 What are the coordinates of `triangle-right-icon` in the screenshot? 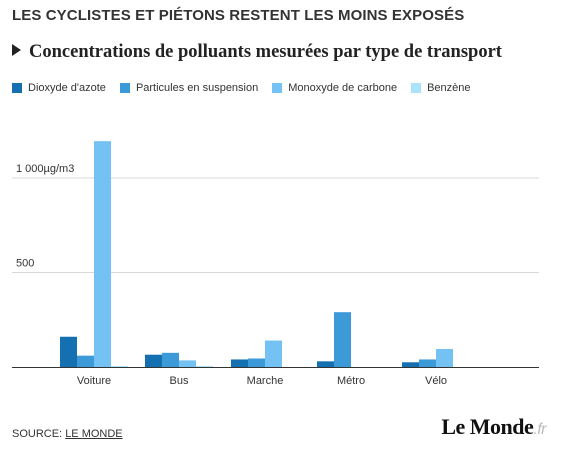 It's located at (16, 50).